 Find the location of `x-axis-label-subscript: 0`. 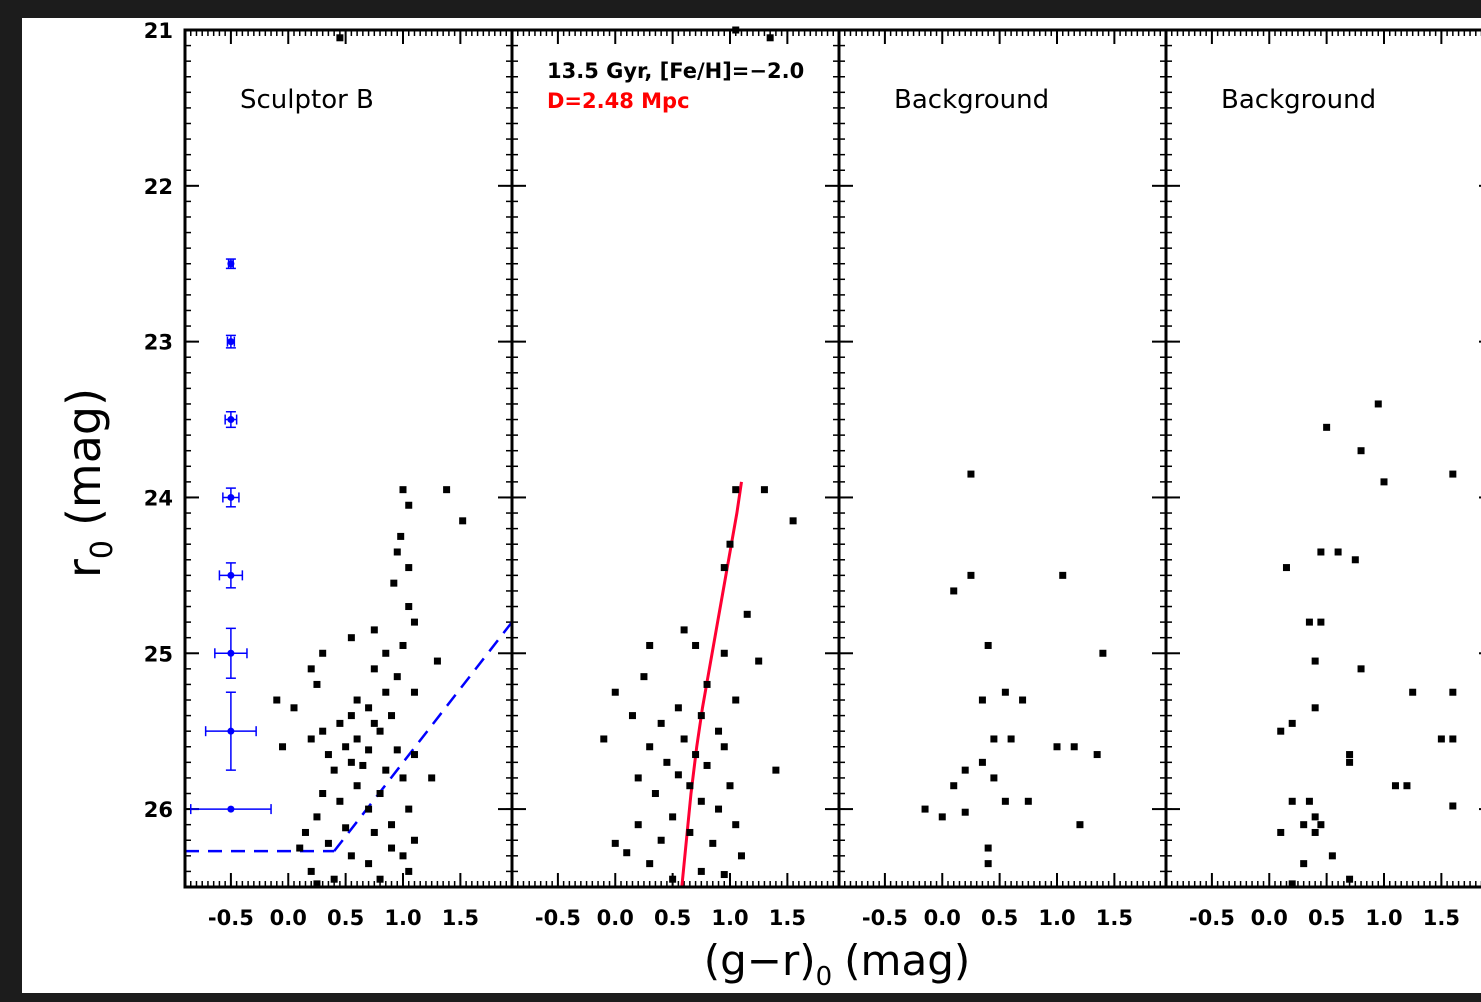

x-axis-label-subscript: 0 is located at coordinates (824, 977).